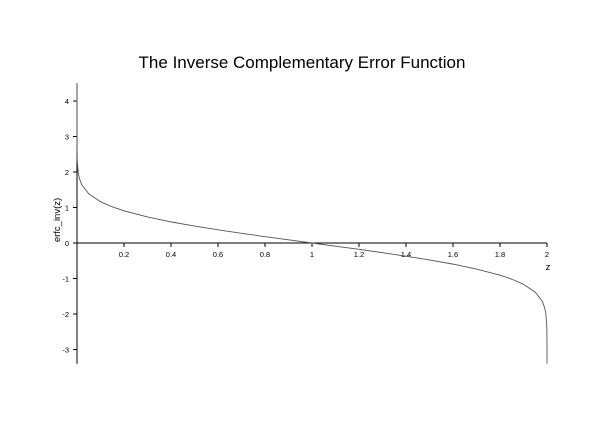  What do you see at coordinates (265, 254) in the screenshot?
I see `x-tick-label: 0.8` at bounding box center [265, 254].